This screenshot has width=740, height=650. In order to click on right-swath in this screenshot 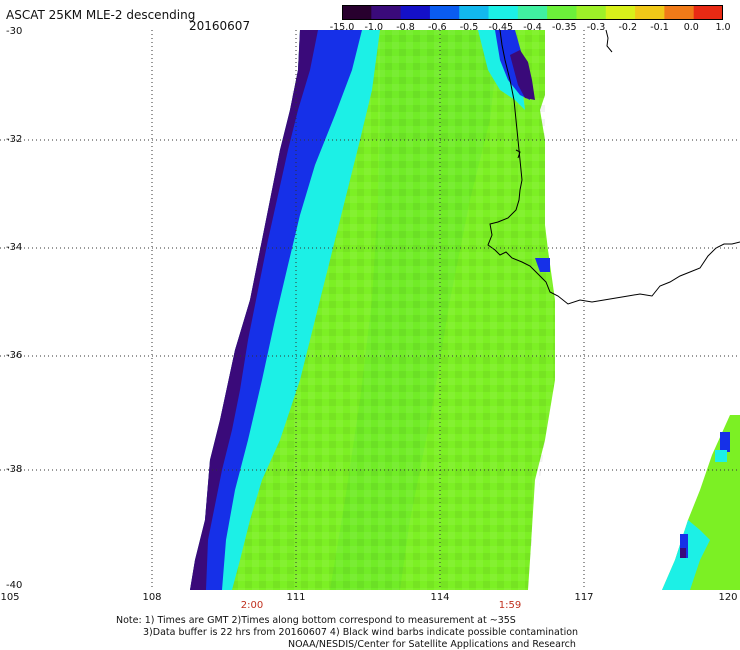, I will do `click(701, 502)`.